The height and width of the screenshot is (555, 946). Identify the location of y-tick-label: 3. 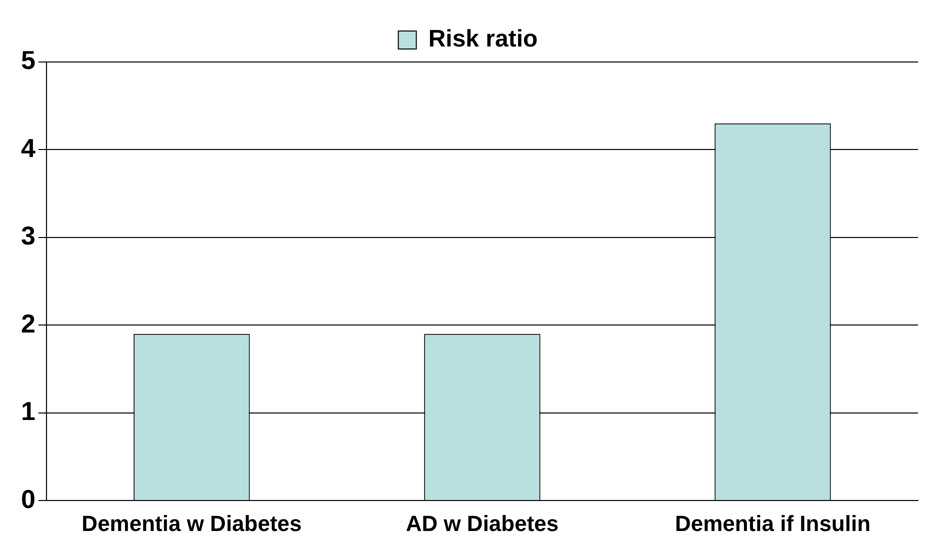
(28, 235).